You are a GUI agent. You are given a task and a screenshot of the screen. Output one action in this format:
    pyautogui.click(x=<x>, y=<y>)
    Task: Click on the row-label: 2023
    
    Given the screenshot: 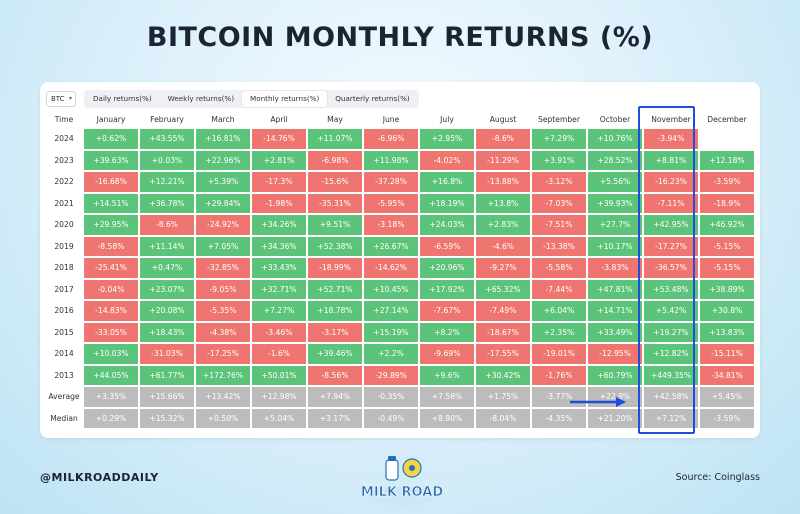 What is the action you would take?
    pyautogui.click(x=64, y=160)
    